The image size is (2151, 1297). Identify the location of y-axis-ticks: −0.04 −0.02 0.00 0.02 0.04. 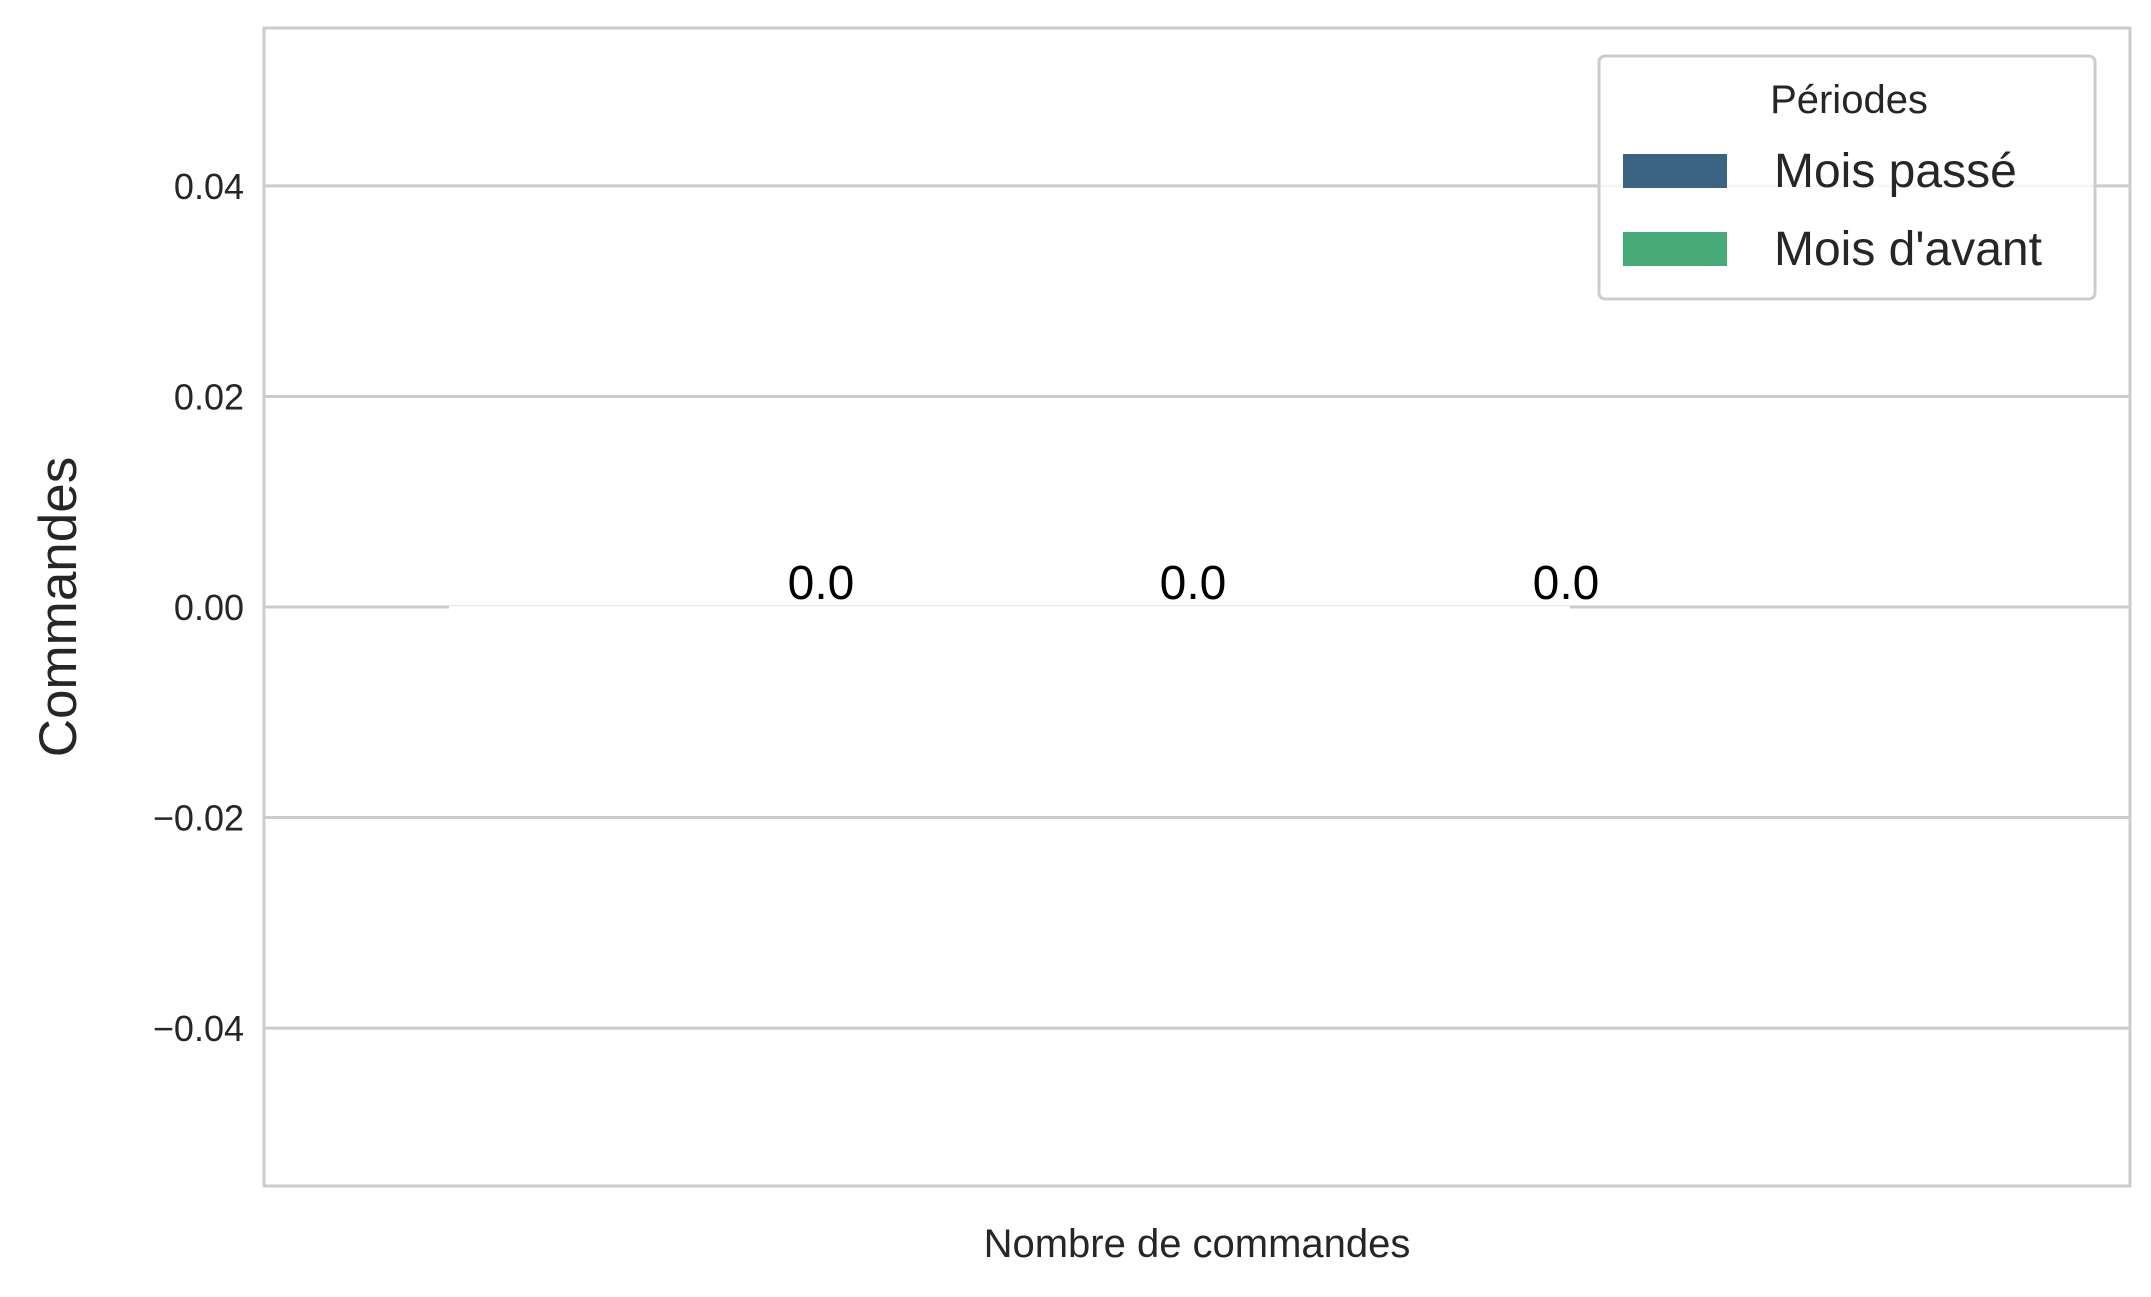
(198, 607).